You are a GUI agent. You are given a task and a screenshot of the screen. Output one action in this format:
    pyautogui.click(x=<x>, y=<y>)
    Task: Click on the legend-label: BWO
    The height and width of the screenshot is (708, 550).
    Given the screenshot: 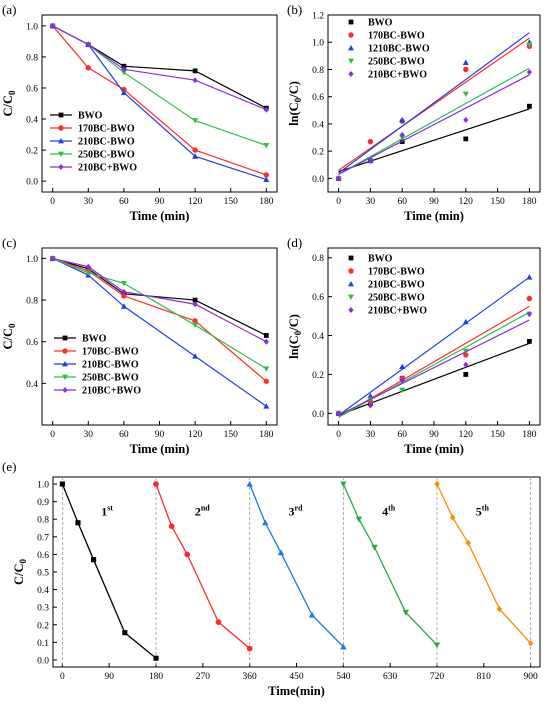 What is the action you would take?
    pyautogui.click(x=94, y=339)
    